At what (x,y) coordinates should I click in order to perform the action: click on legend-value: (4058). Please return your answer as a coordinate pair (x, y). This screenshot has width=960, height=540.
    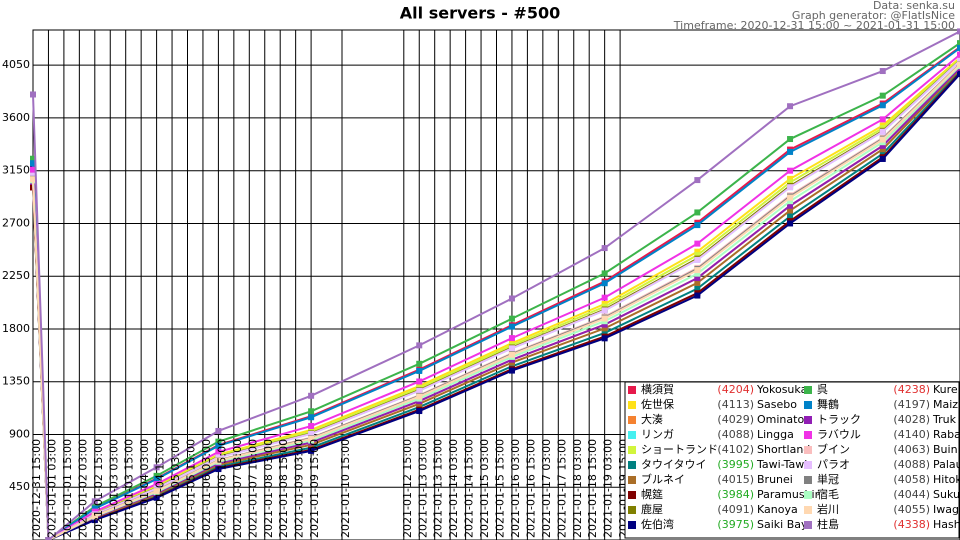
    Looking at the image, I should click on (911, 479).